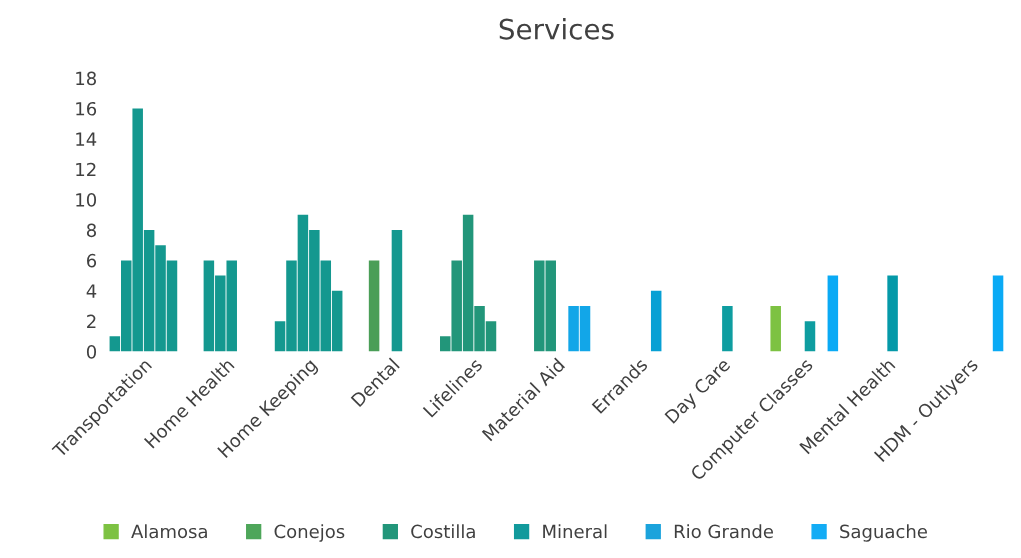 Image resolution: width=1021 pixels, height=558 pixels. What do you see at coordinates (86, 78) in the screenshot?
I see `y-tick-label: 18` at bounding box center [86, 78].